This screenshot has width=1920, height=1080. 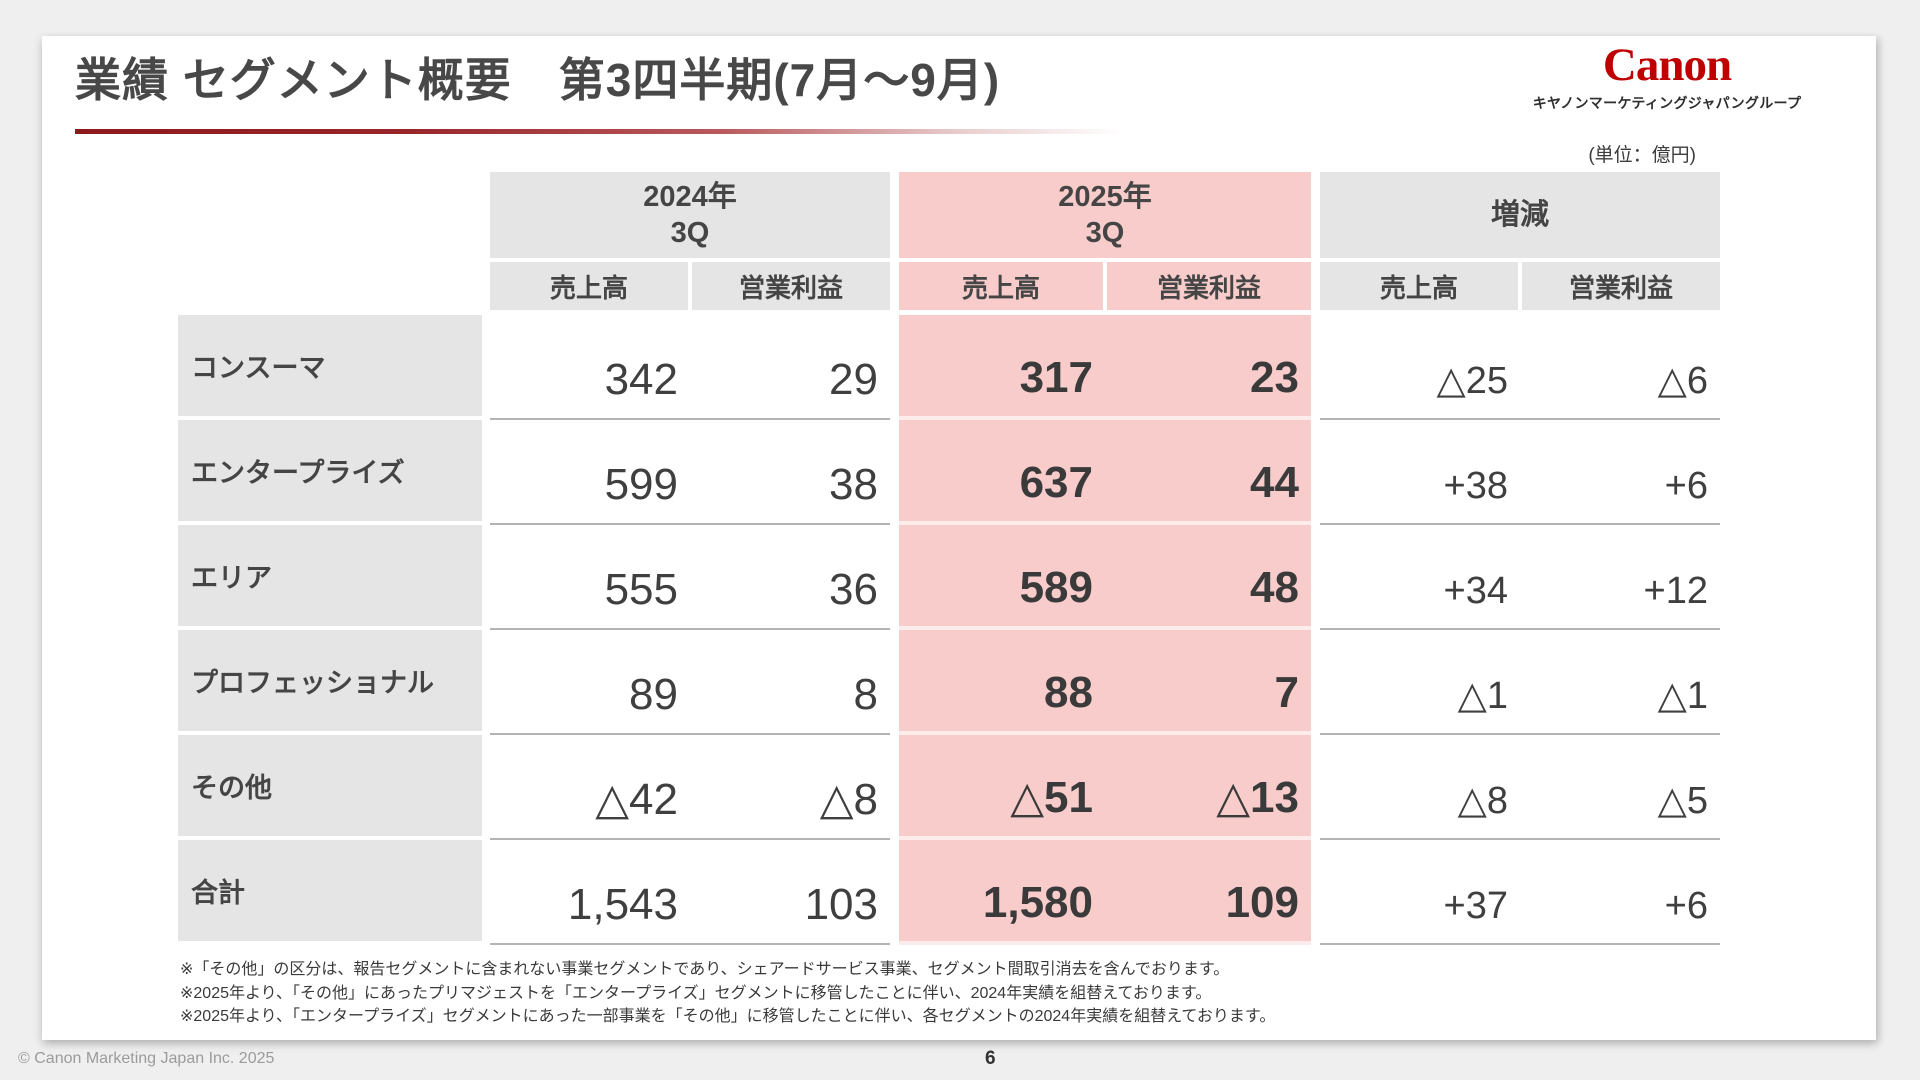 I want to click on column-group-change: 増減 売上高 営業利益 △25 △6 +38 +6 +34 +12 △1 △1, so click(x=1520, y=558).